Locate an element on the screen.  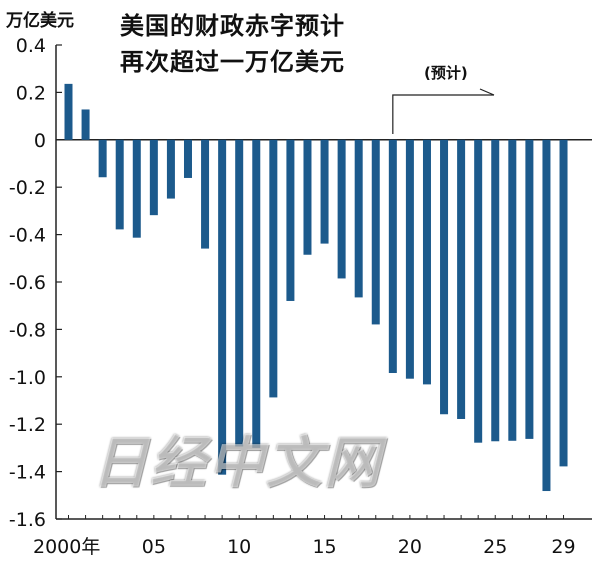
chart-title-line-1: 美国的财政赤字预计 is located at coordinates (232, 26).